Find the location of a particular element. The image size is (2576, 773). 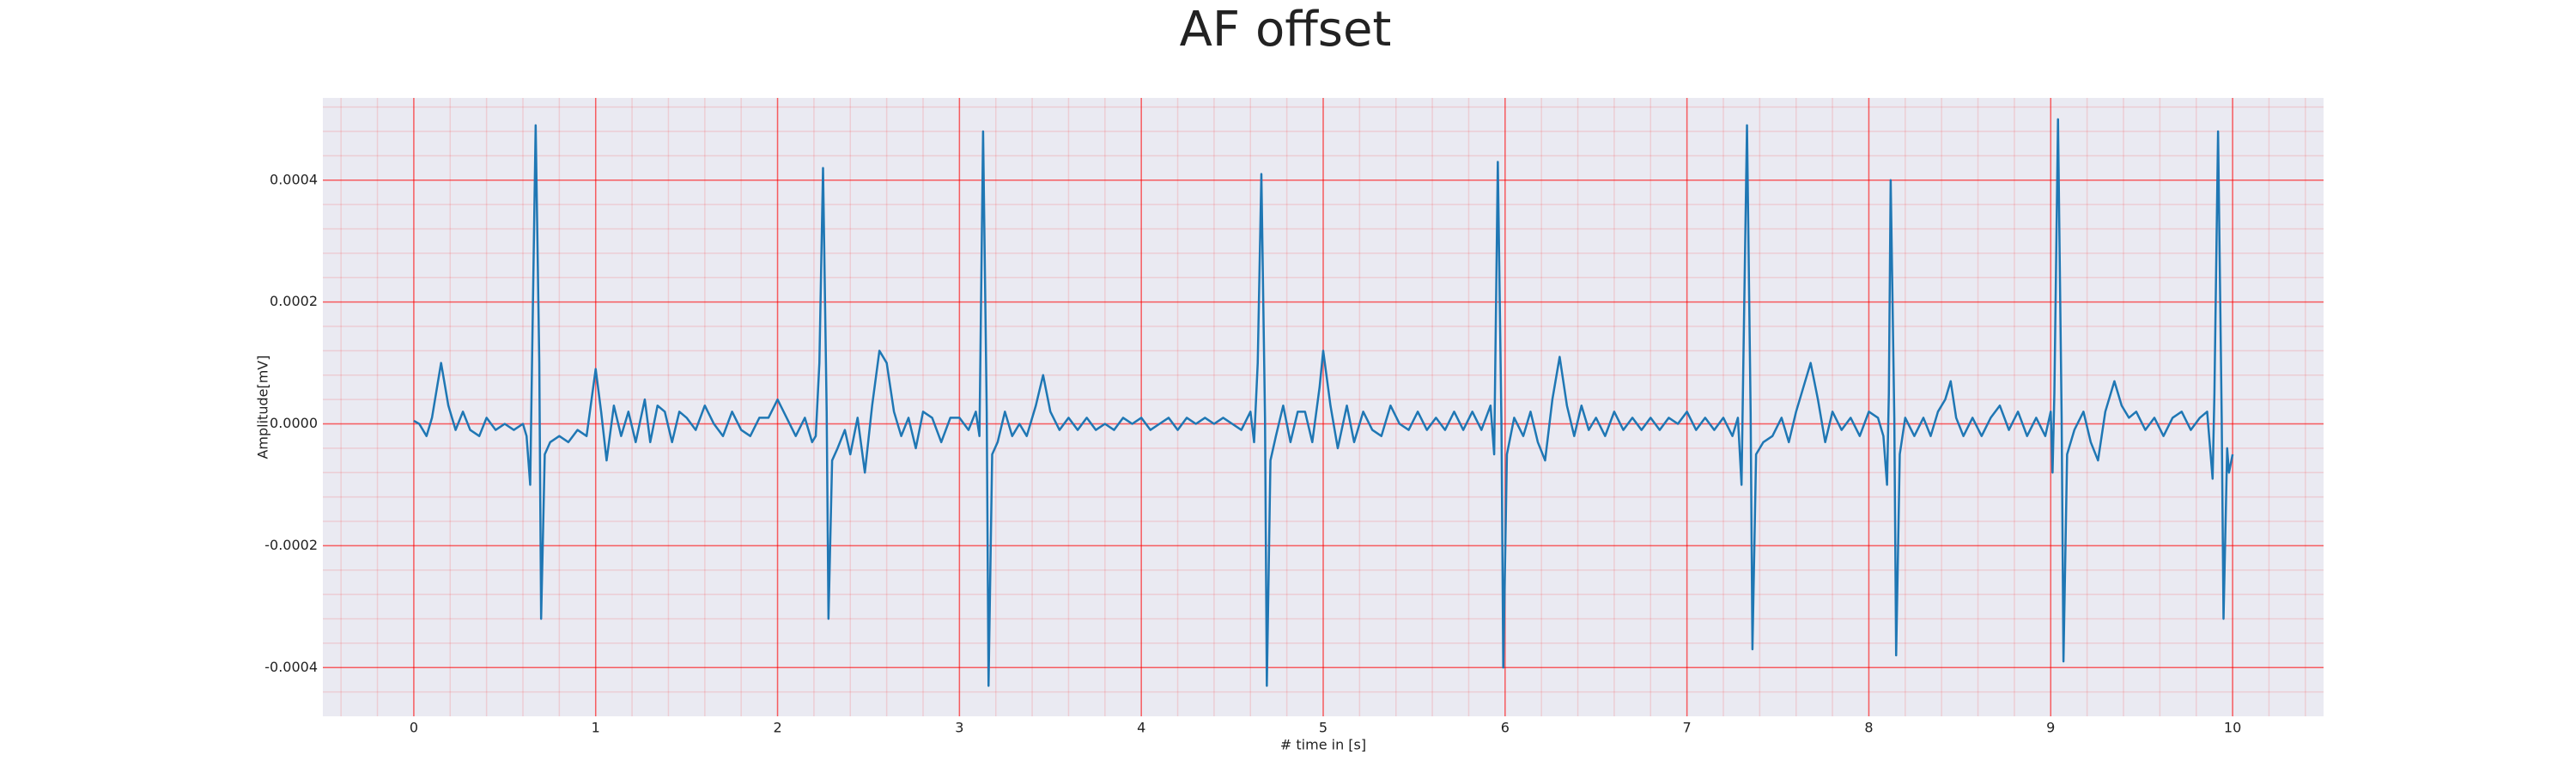

x-tick-label: 10 is located at coordinates (2232, 728).